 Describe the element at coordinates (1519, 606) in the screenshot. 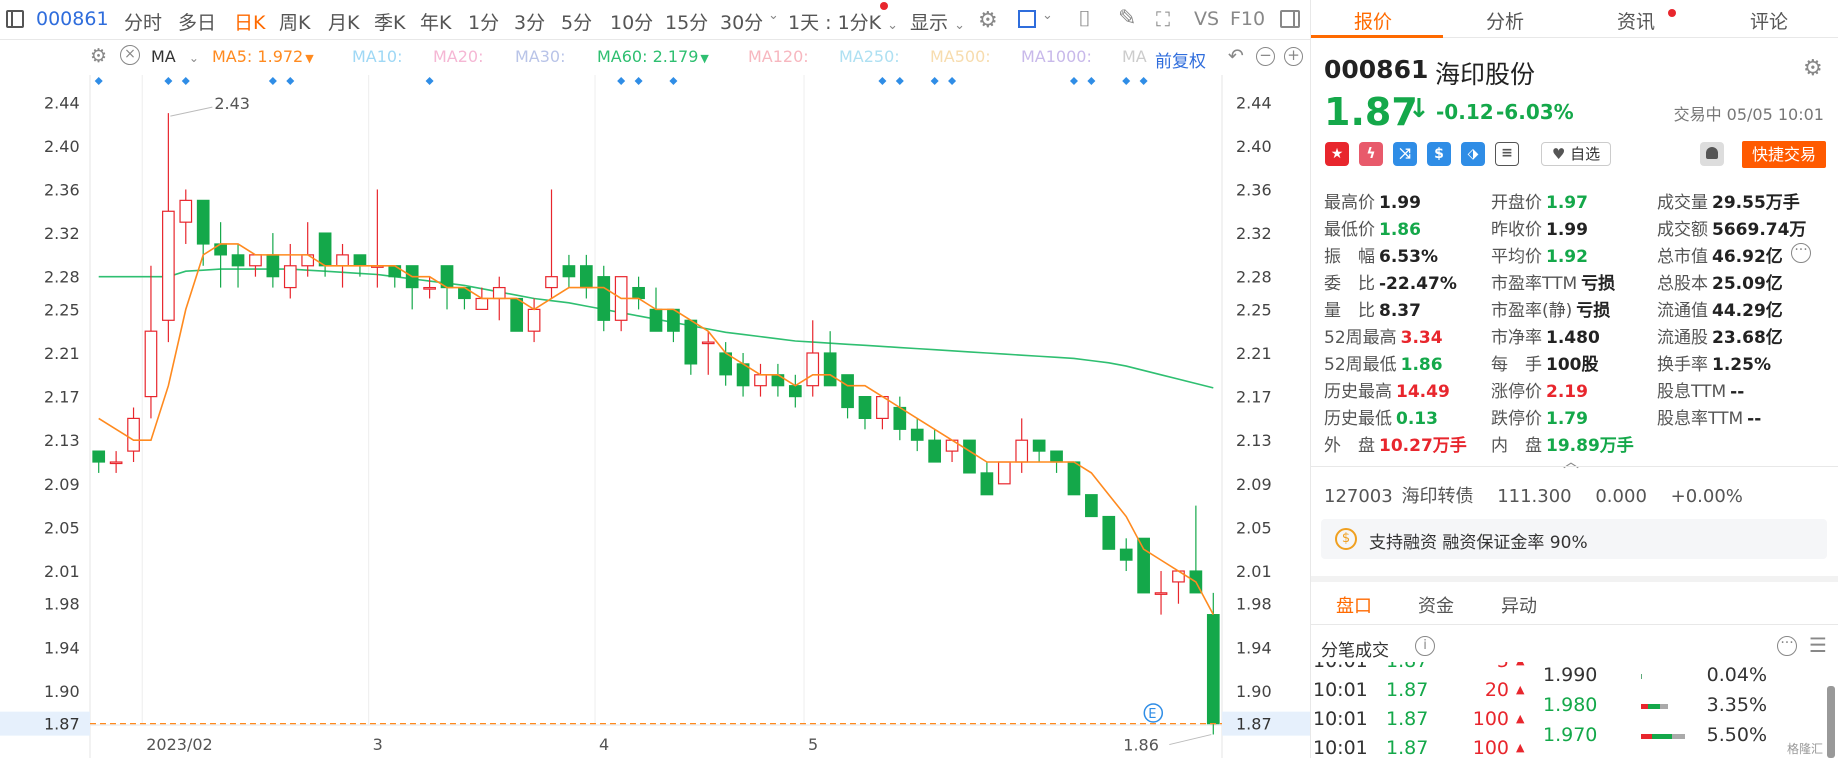

I see `tab-movements: 异动` at that location.